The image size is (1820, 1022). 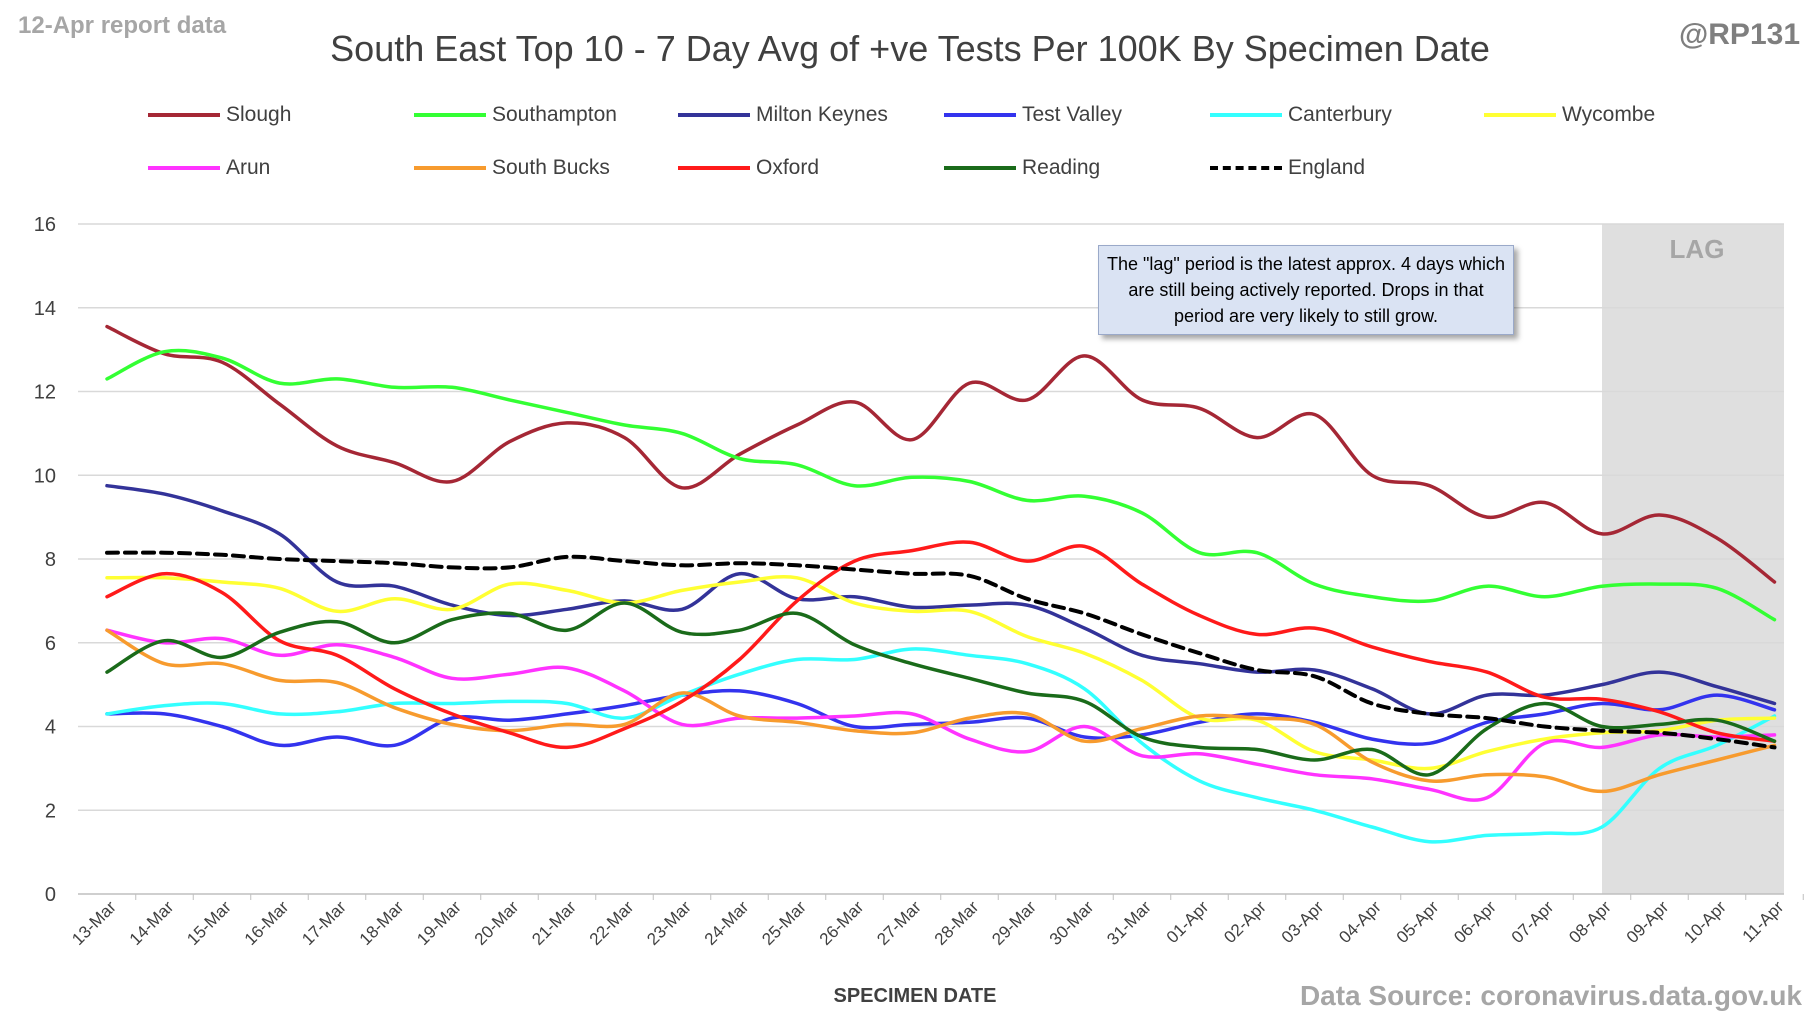 I want to click on y-tick-label: 4, so click(x=50, y=728).